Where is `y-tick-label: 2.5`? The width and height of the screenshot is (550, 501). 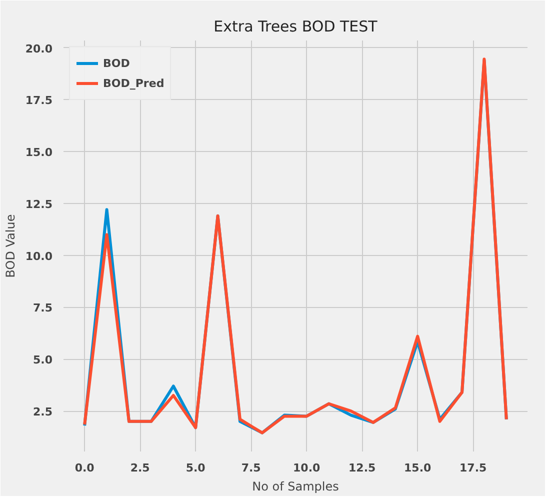 y-tick-label: 2.5 is located at coordinates (43, 412).